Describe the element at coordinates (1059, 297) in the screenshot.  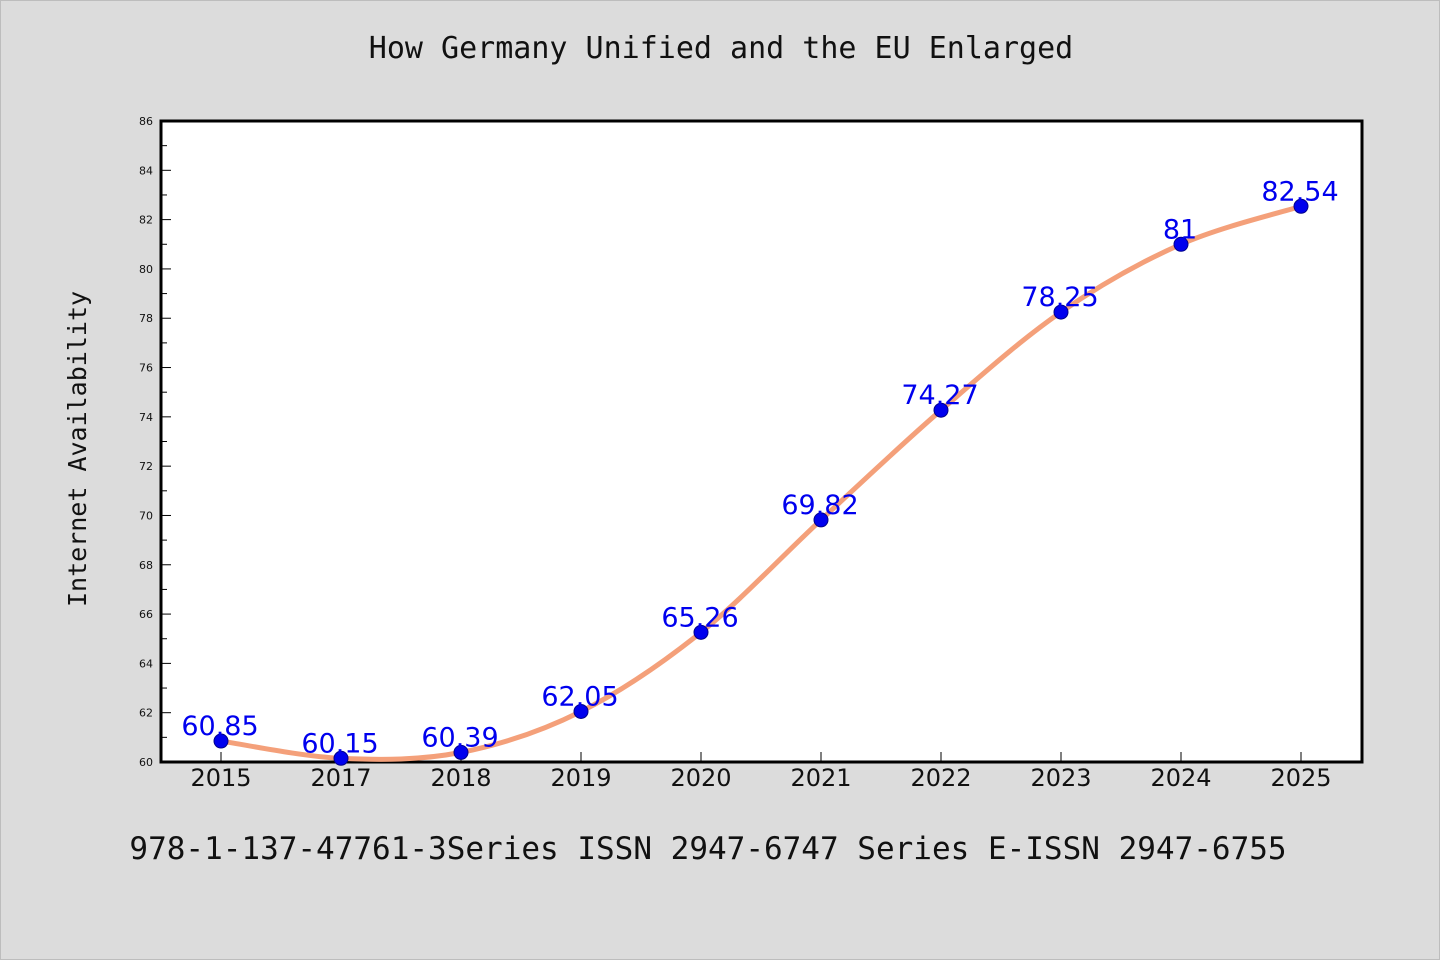
I see `data-label: 78.25` at that location.